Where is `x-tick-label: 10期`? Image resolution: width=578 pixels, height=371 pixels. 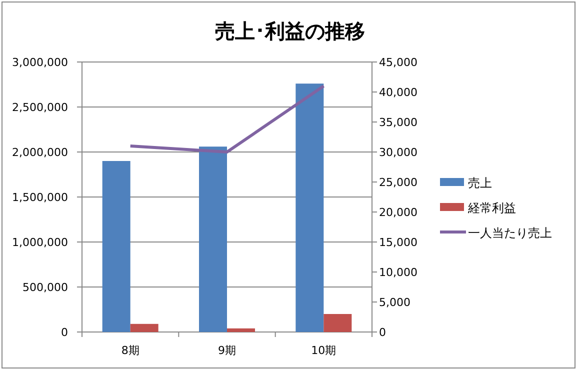
x-tick-label: 10期 is located at coordinates (323, 350).